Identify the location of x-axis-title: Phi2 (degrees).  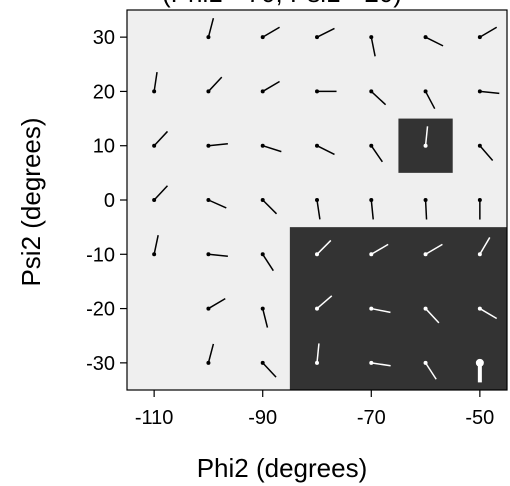
(282, 468).